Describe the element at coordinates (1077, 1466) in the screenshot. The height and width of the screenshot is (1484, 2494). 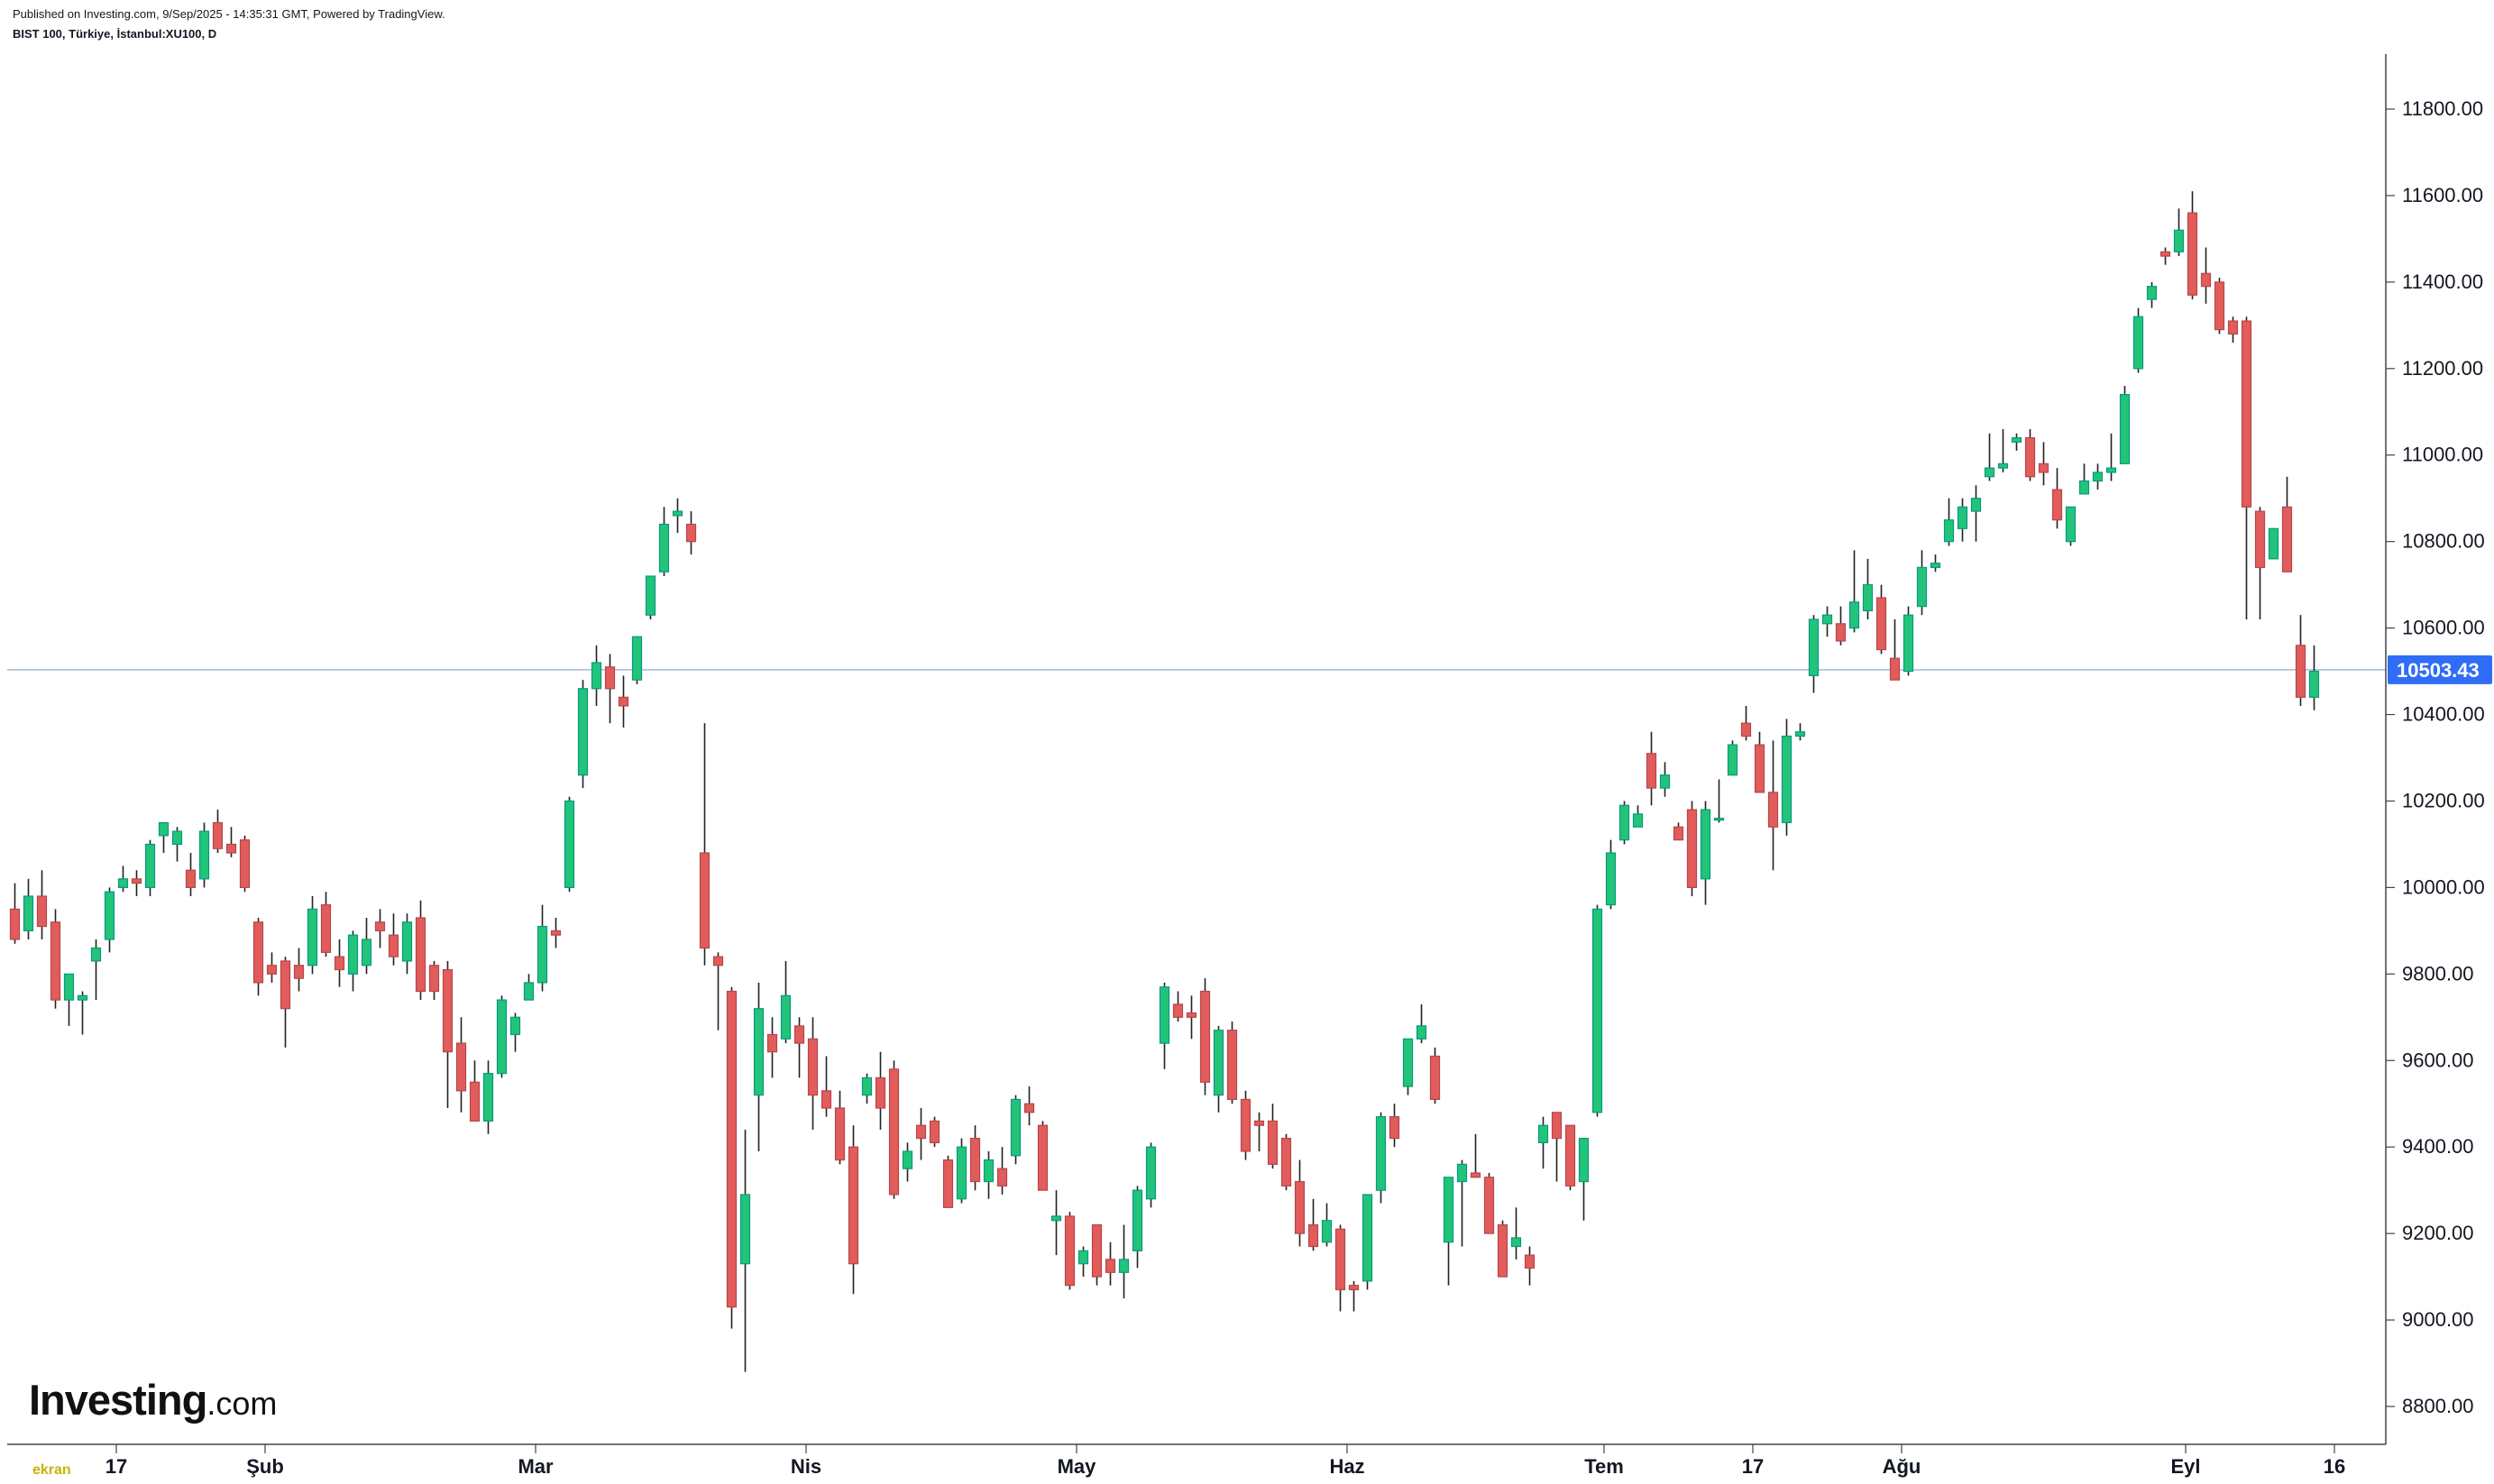
I see `time-tick-label: May` at that location.